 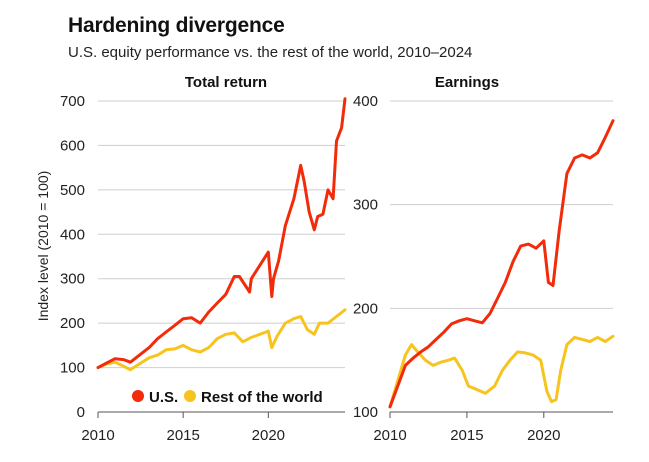 What do you see at coordinates (226, 82) in the screenshot?
I see `panel-title-0: Total return` at bounding box center [226, 82].